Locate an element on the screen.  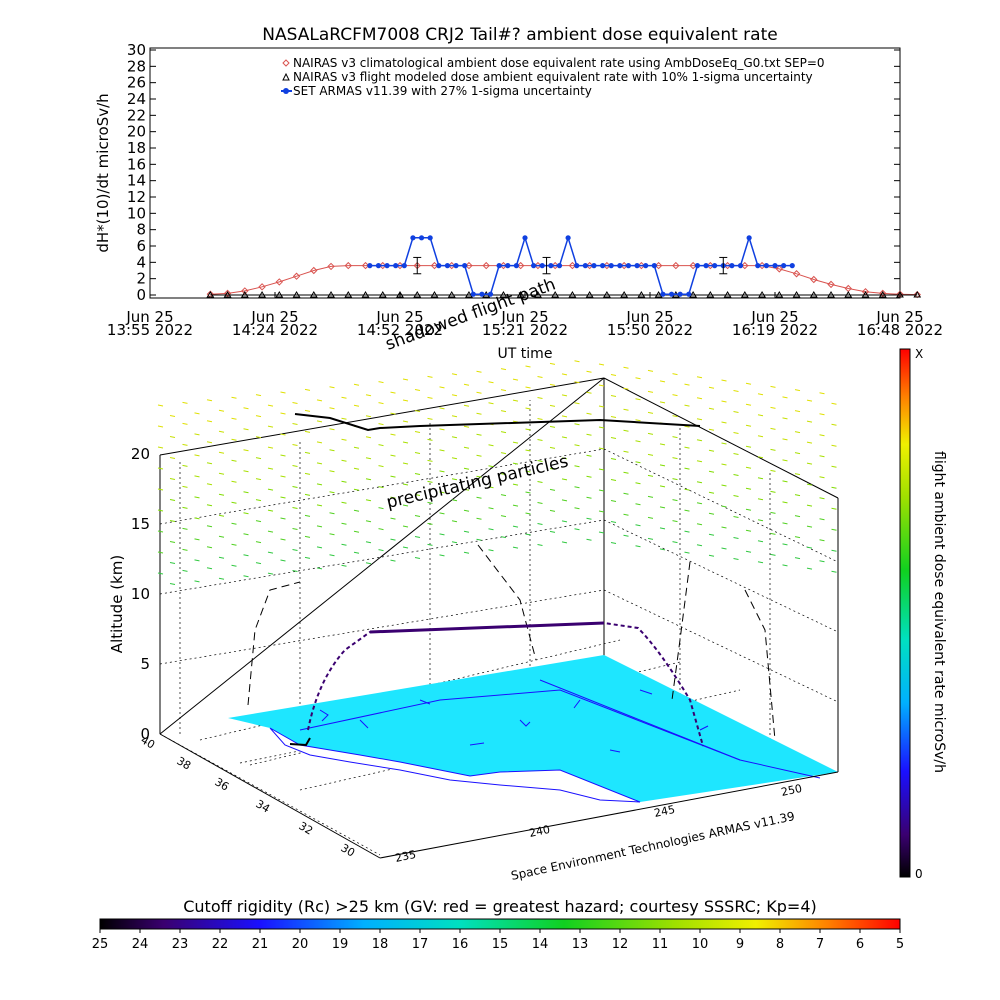
lat-tick-label: 30 is located at coordinates (348, 850).